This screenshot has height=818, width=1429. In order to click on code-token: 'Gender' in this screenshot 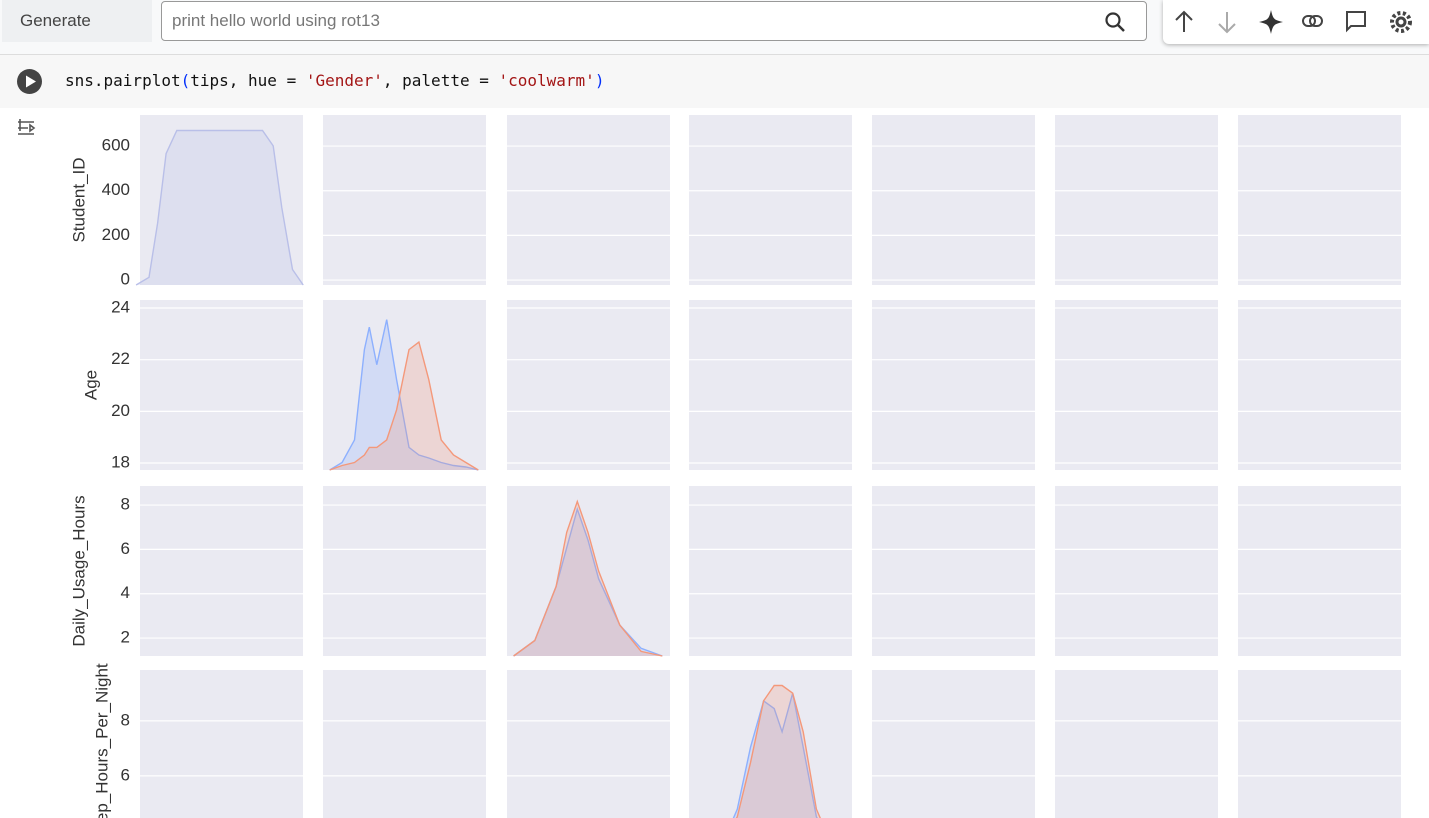, I will do `click(344, 80)`.